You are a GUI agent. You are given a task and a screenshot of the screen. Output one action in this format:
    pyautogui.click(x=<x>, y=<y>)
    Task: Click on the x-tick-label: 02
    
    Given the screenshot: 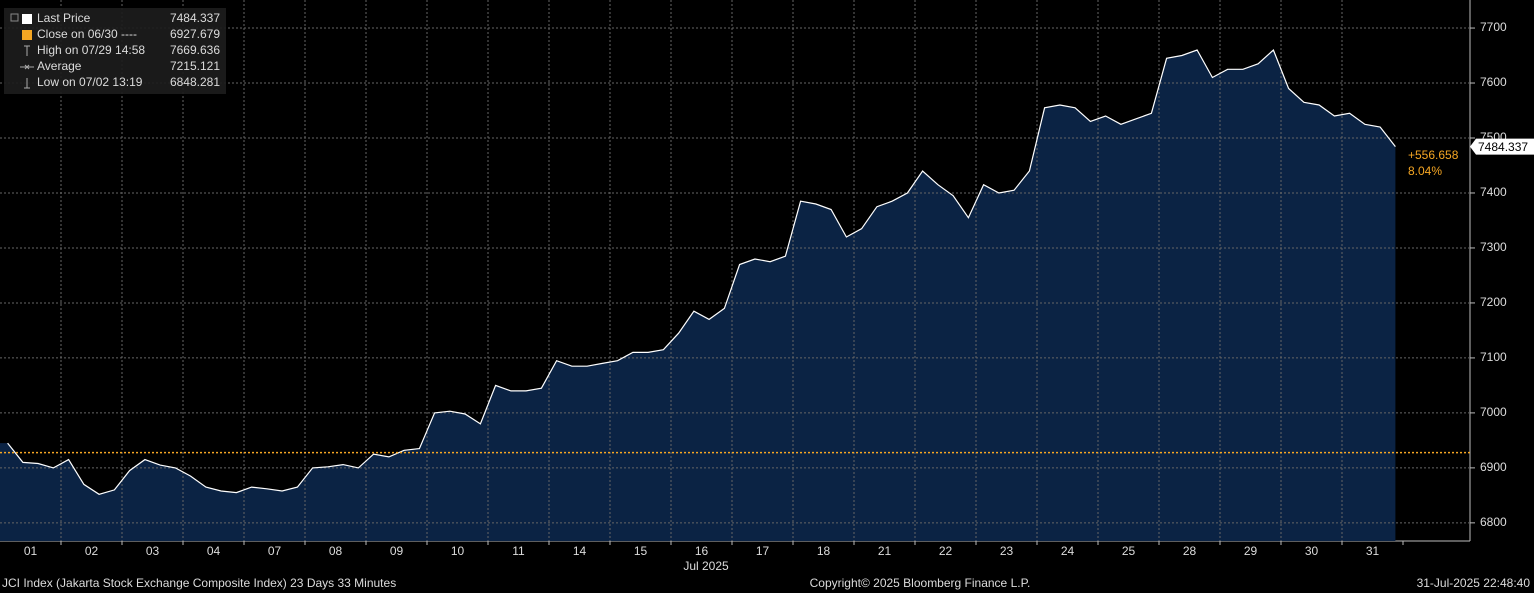 What is the action you would take?
    pyautogui.click(x=92, y=551)
    